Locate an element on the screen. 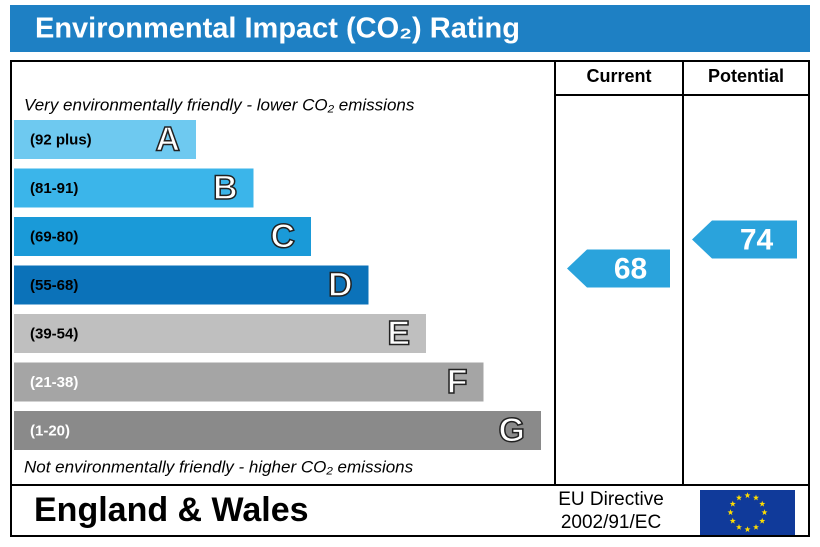  eu-stars is located at coordinates (747, 512).